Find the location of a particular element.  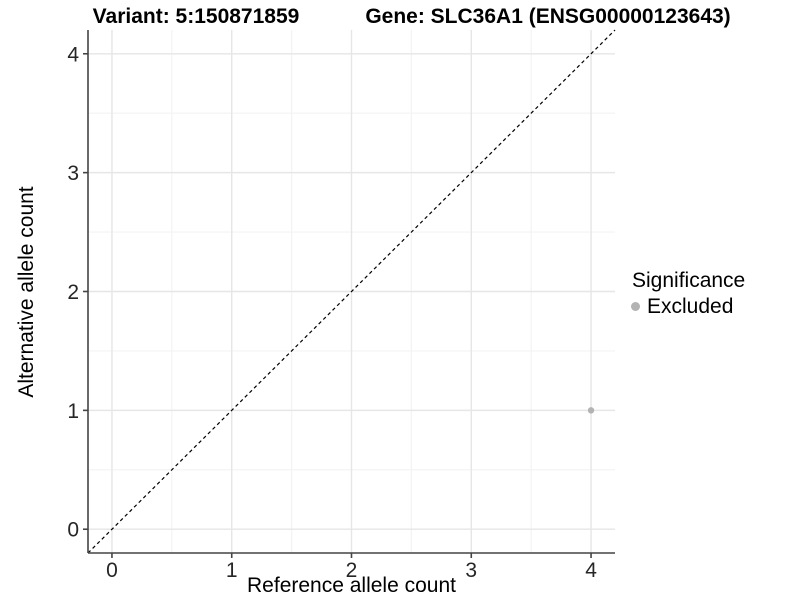

y-tick-label: 1 is located at coordinates (73, 411).